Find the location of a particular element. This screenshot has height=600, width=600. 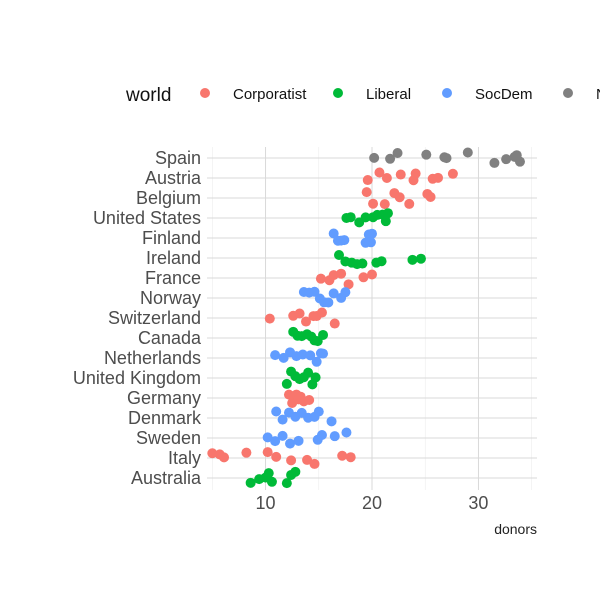

x-tick-label: 30 is located at coordinates (478, 503).